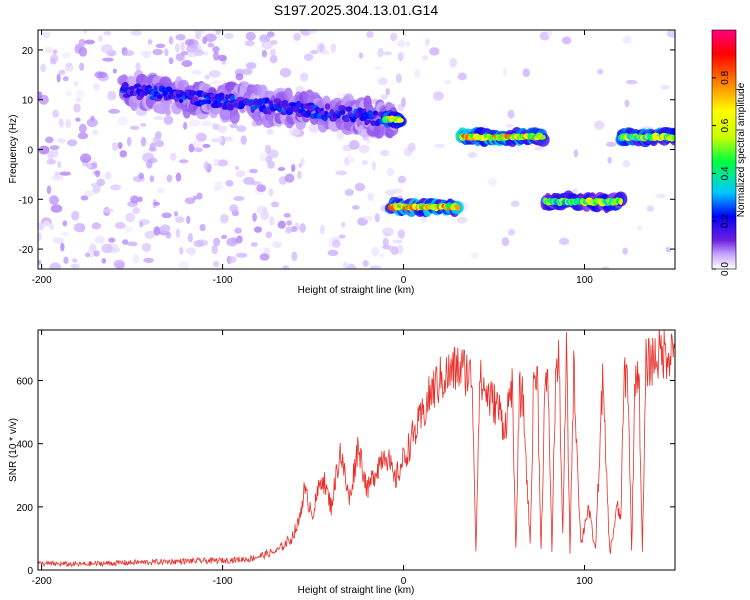  I want to click on x-tick-label: -200, so click(42, 280).